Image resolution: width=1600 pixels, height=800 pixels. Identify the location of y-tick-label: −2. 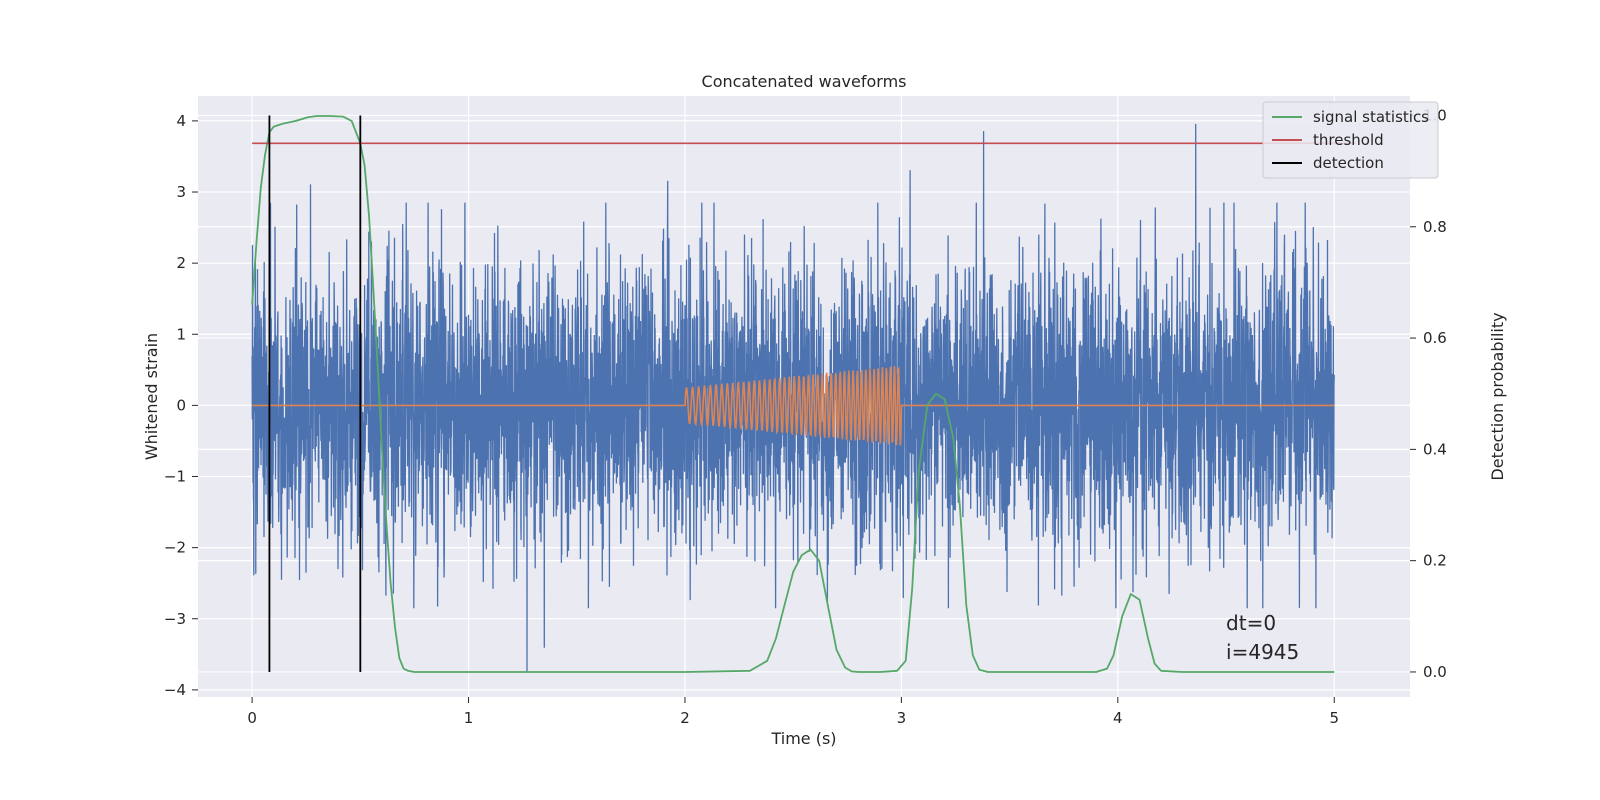
(175, 548).